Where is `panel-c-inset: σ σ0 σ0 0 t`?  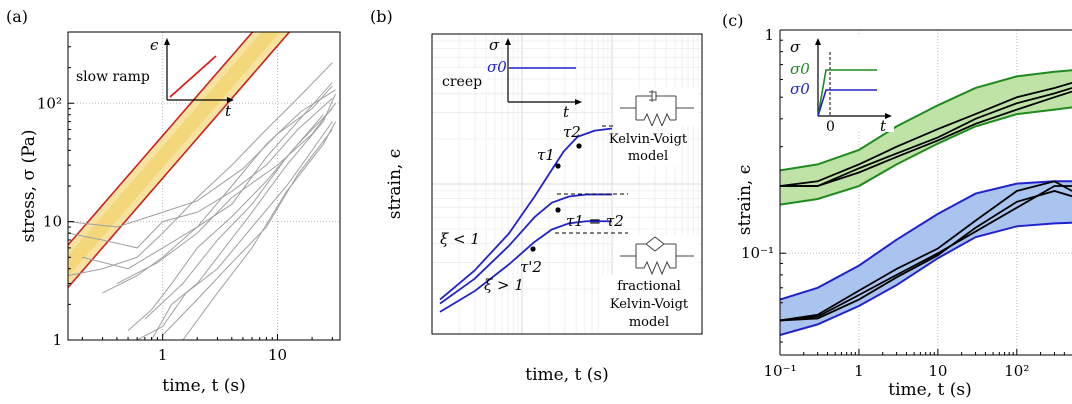 panel-c-inset: σ σ0 σ0 0 t is located at coordinates (839, 85).